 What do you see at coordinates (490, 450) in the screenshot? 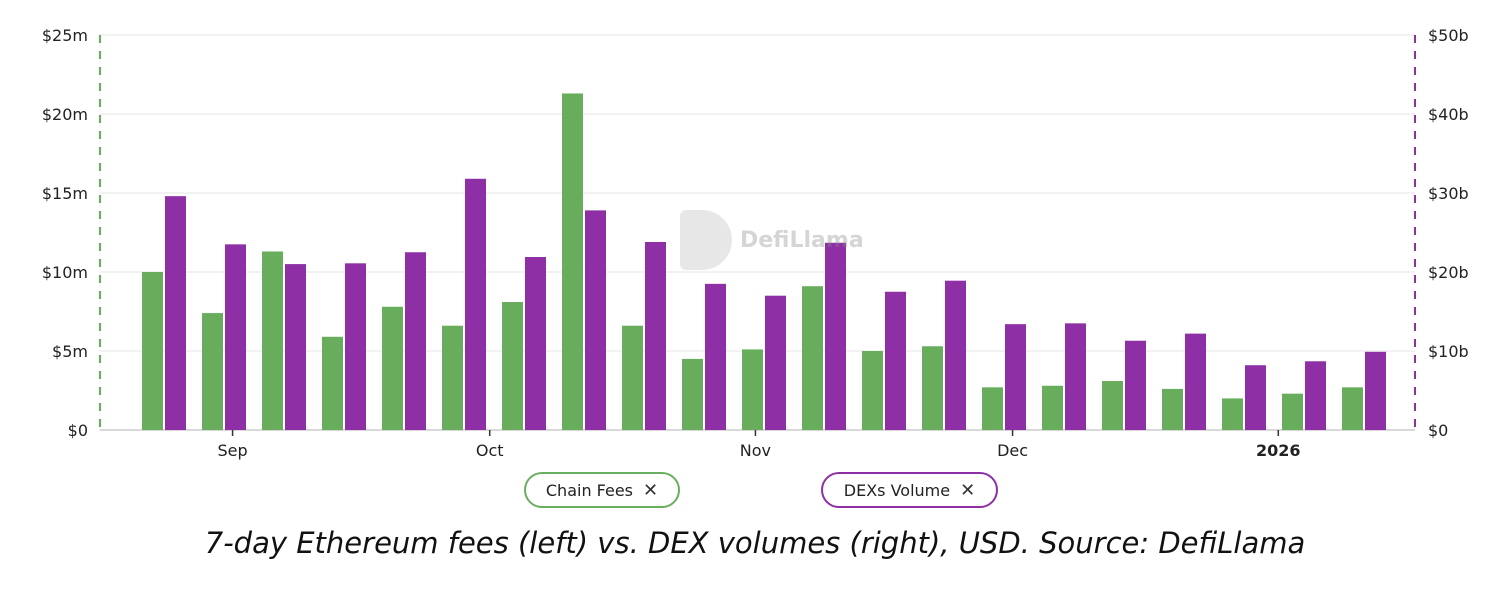
I see `x-axis-tick-label: Oct` at bounding box center [490, 450].